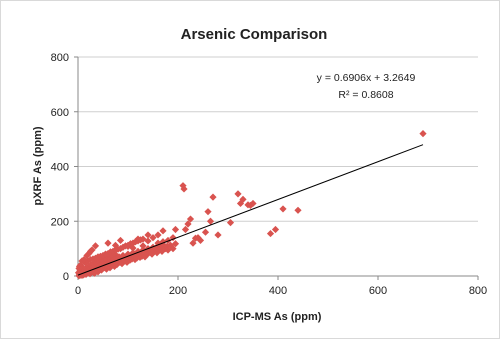  Describe the element at coordinates (378, 291) in the screenshot. I see `x-tick-label: 600` at that location.